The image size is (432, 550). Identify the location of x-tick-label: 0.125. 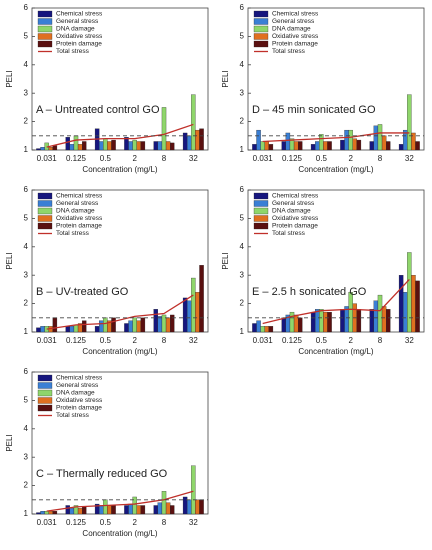
(292, 340).